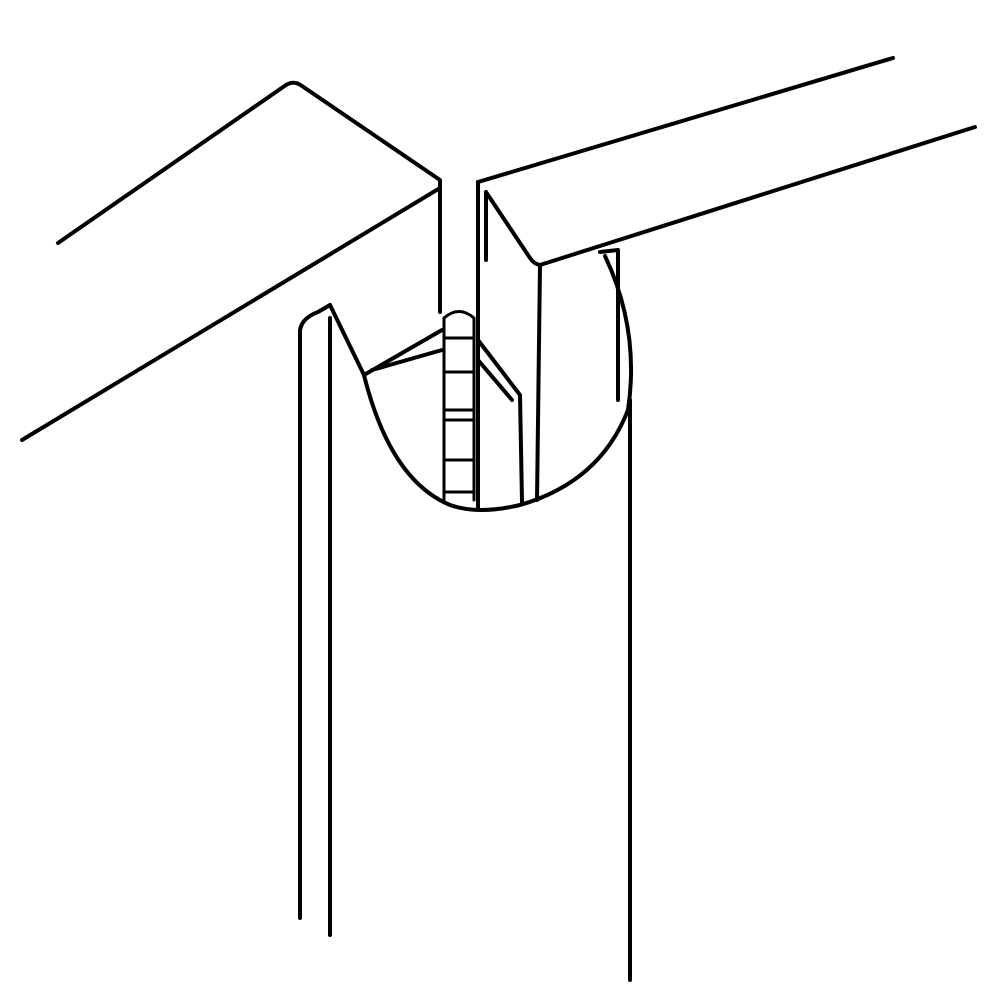  Describe the element at coordinates (249, 197) in the screenshot. I see `left-board-top` at that location.